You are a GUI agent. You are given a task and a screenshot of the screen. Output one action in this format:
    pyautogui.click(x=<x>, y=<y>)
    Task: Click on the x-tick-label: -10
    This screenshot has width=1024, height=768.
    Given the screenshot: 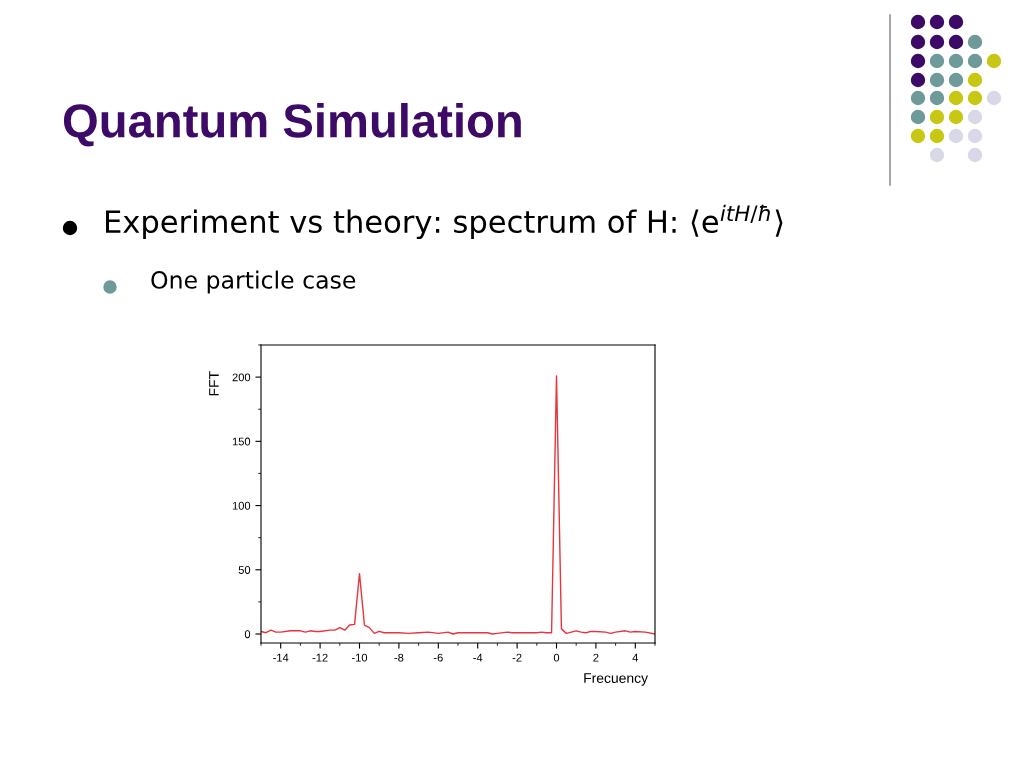 What is the action you would take?
    pyautogui.click(x=359, y=657)
    